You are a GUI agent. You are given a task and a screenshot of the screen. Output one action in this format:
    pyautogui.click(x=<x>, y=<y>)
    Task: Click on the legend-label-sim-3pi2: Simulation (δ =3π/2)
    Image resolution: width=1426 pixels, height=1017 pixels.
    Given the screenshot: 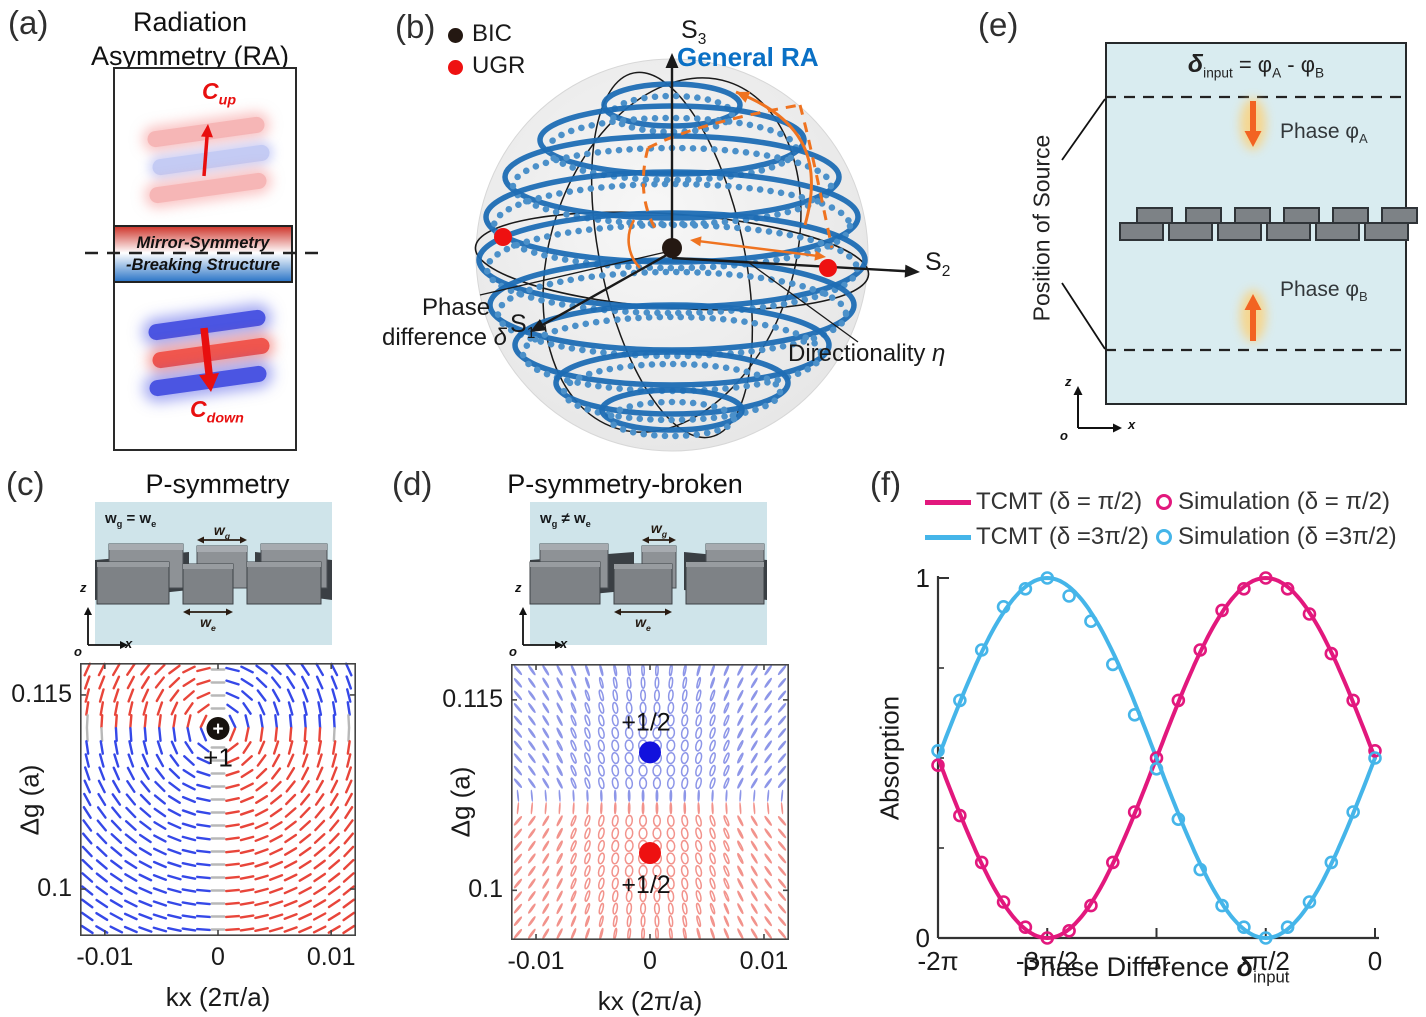 What is the action you would take?
    pyautogui.click(x=1287, y=536)
    